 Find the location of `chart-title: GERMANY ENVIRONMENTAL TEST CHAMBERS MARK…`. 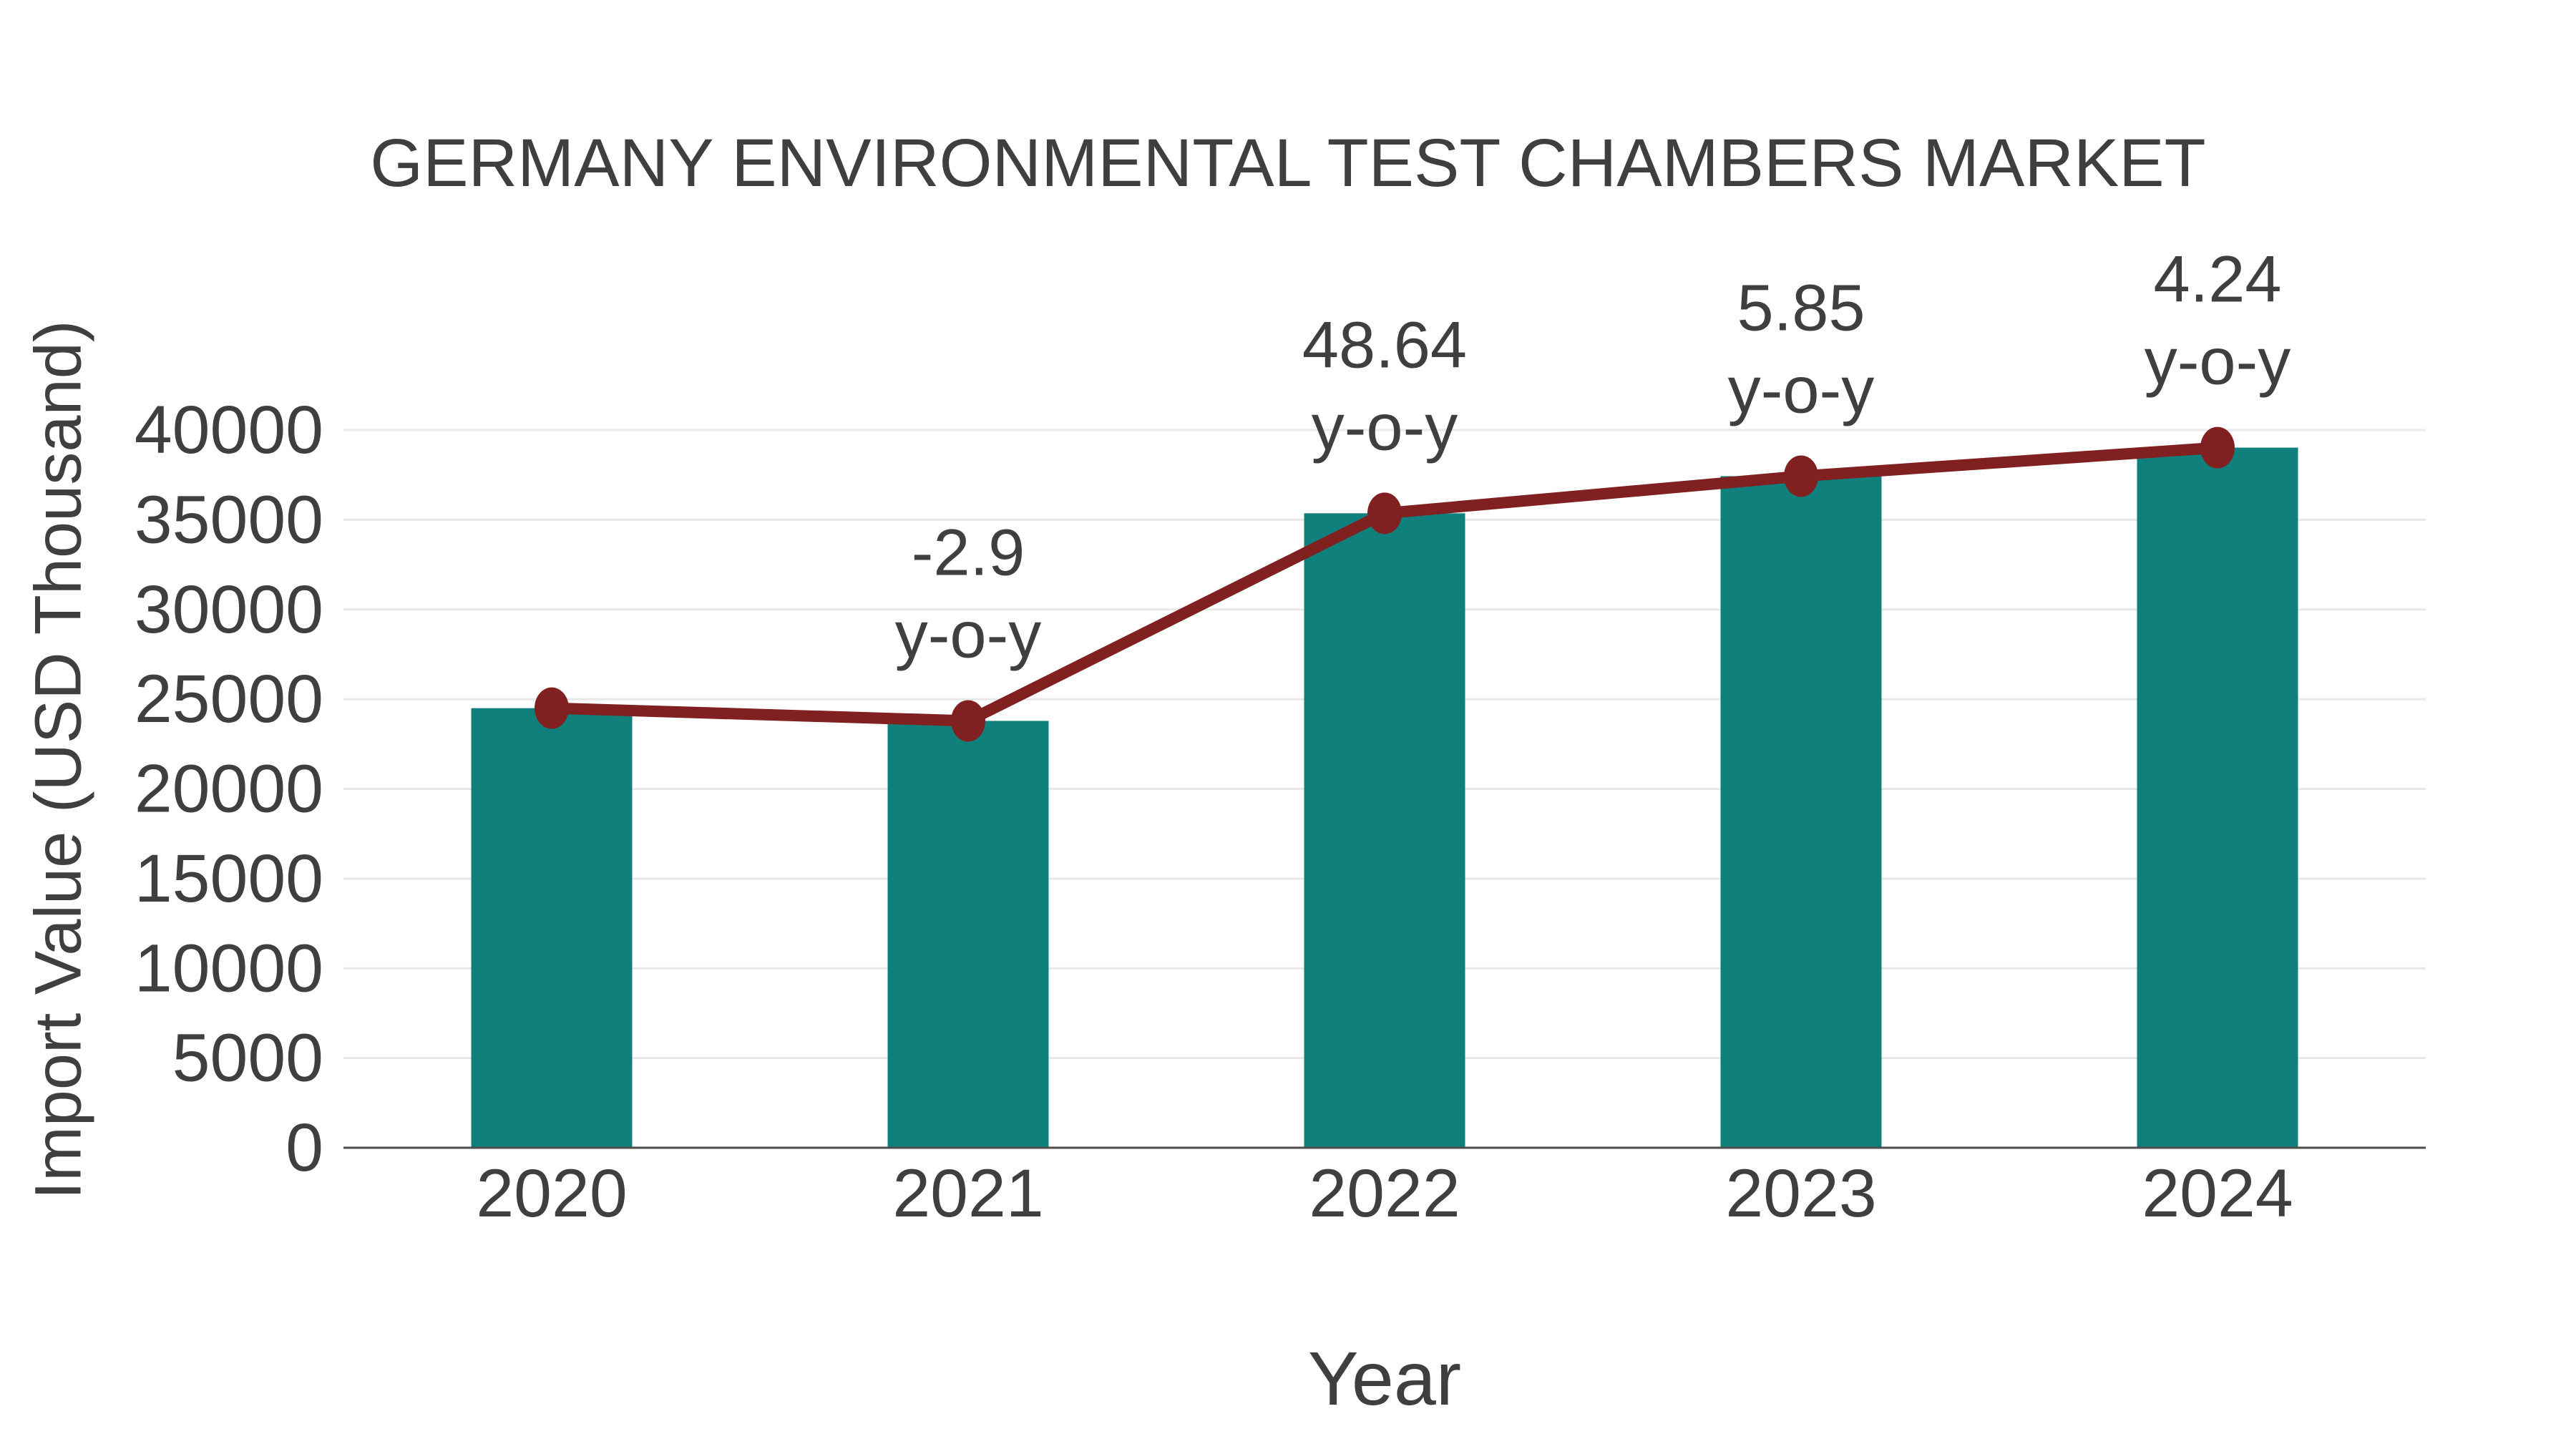

chart-title: GERMANY ENVIRONMENTAL TEST CHAMBERS MARK… is located at coordinates (1288, 163).